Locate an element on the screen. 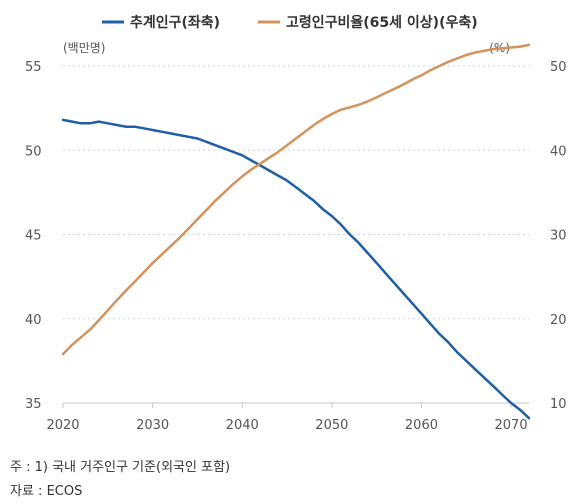  legend-label-elderly-ratio: 고령인구비율(65세 이상)(우축) is located at coordinates (382, 22).